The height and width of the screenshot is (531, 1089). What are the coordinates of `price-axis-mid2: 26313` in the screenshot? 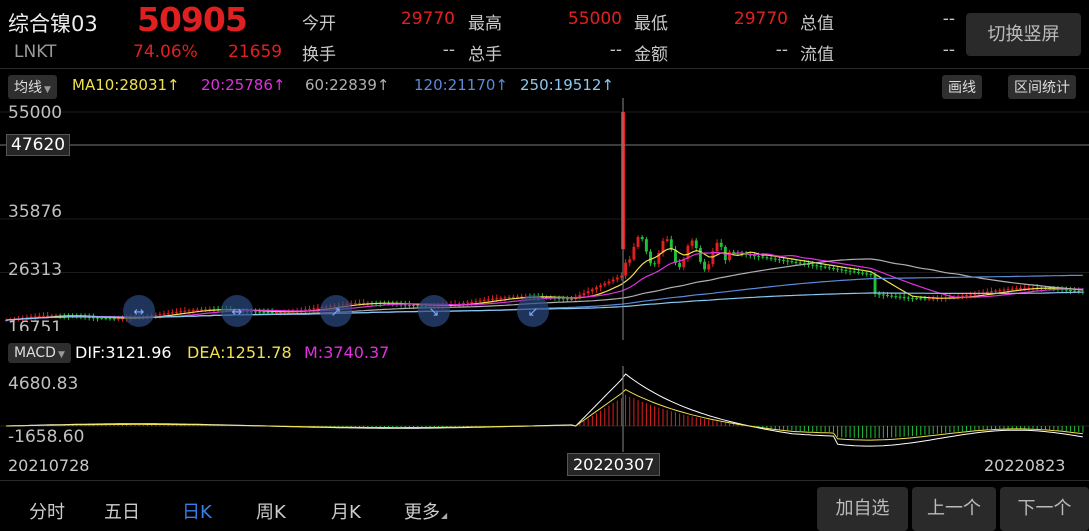 It's located at (35, 270).